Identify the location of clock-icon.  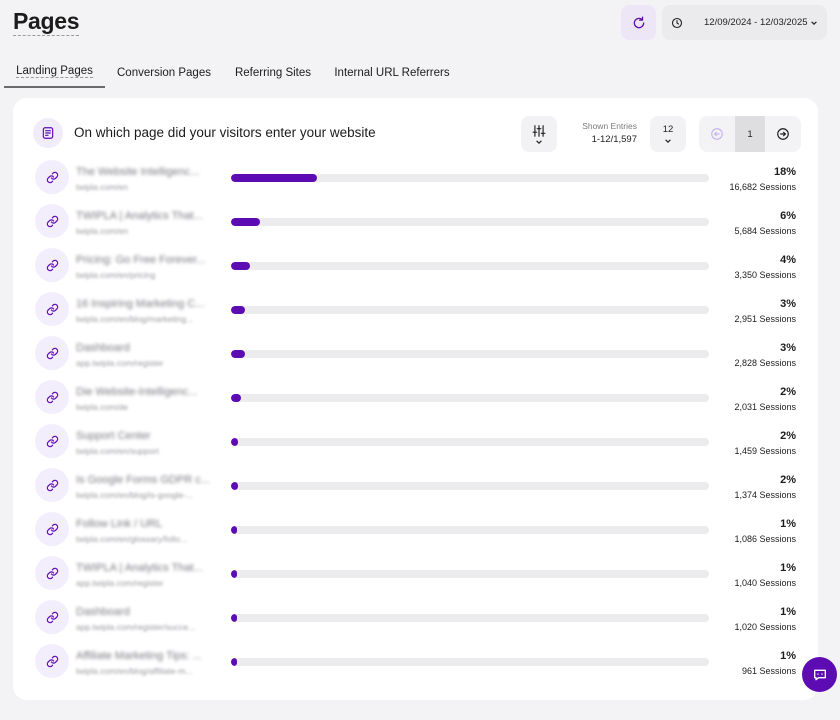
(677, 23).